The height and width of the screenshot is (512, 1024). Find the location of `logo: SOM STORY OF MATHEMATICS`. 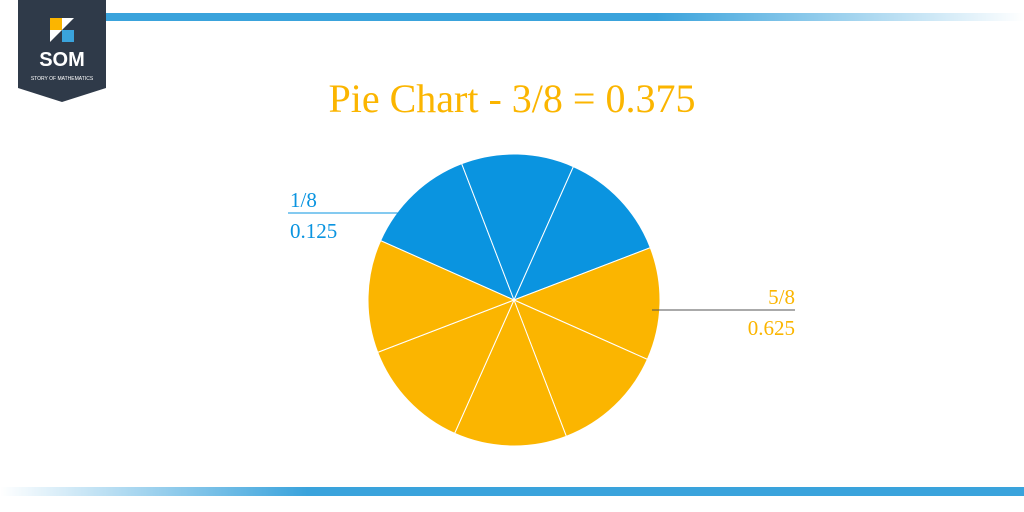

logo: SOM STORY OF MATHEMATICS is located at coordinates (62, 51).